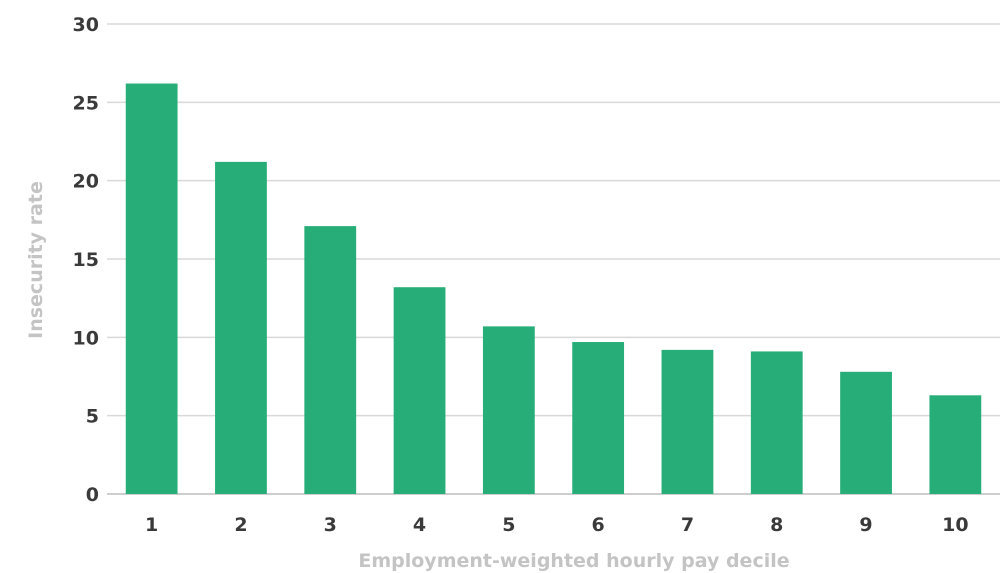 This screenshot has height=573, width=1005. I want to click on x-tick-label: 6, so click(598, 525).